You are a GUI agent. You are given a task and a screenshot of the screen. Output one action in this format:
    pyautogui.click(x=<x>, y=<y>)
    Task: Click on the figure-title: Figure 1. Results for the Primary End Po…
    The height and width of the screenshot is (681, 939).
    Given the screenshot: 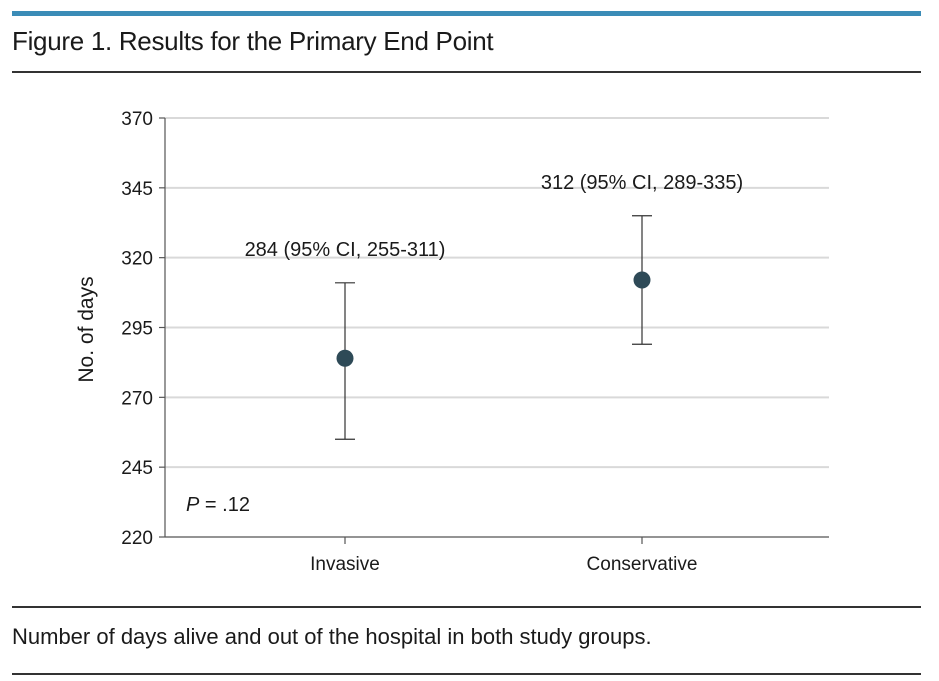 What is the action you would take?
    pyautogui.click(x=253, y=41)
    